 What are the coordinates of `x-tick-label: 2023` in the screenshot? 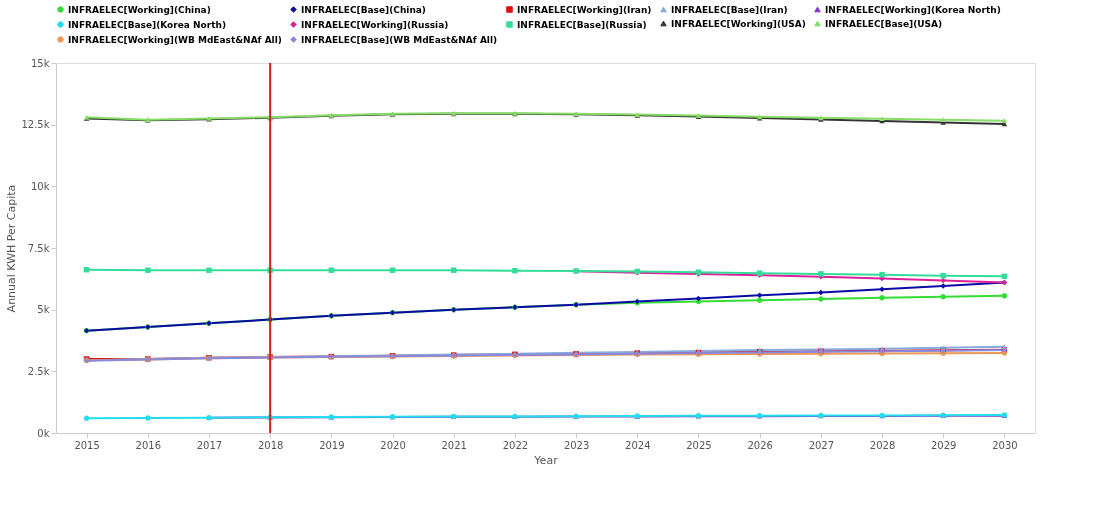 It's located at (576, 445).